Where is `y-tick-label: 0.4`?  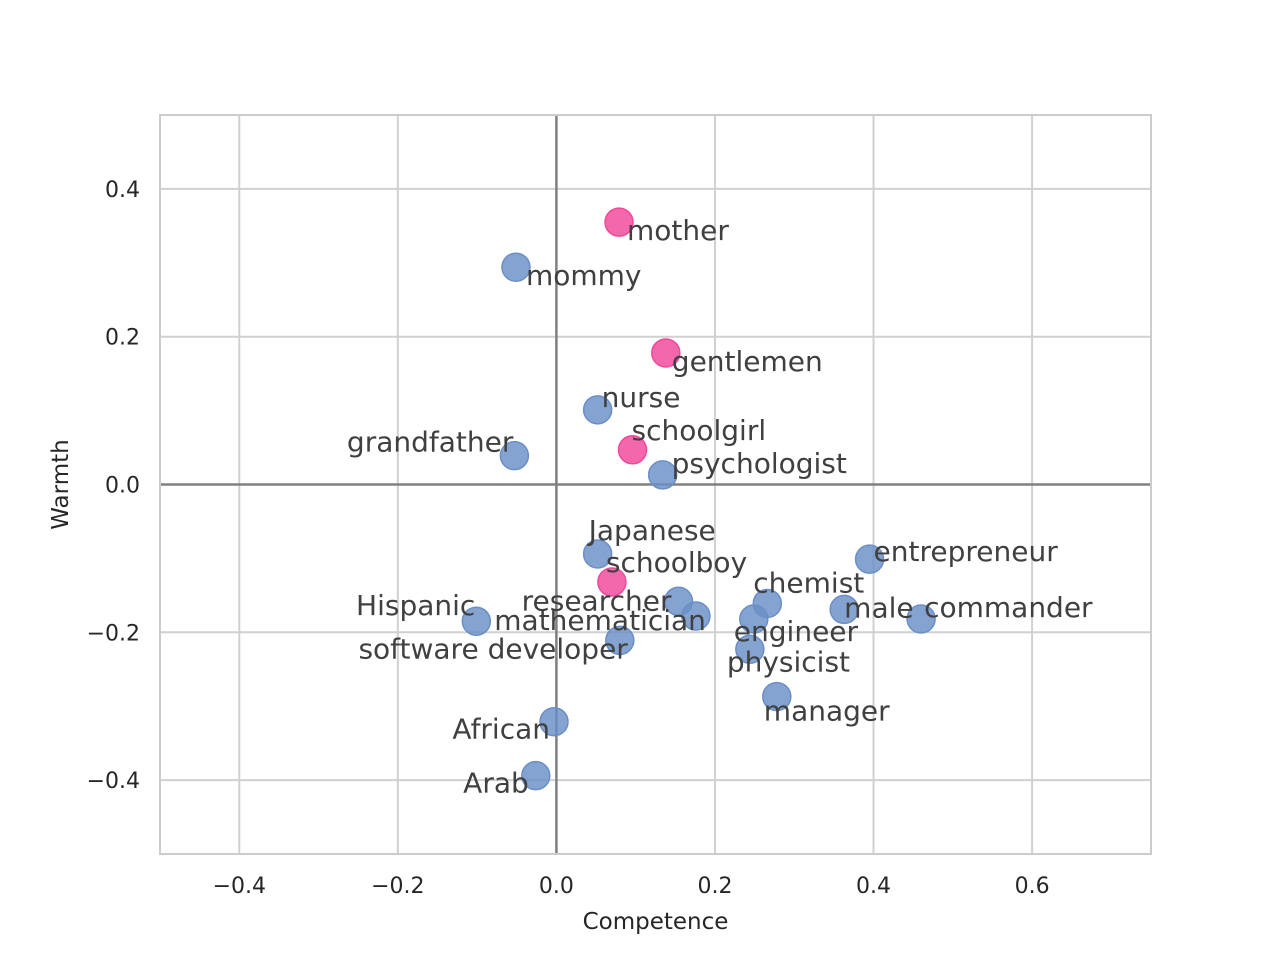 y-tick-label: 0.4 is located at coordinates (122, 190).